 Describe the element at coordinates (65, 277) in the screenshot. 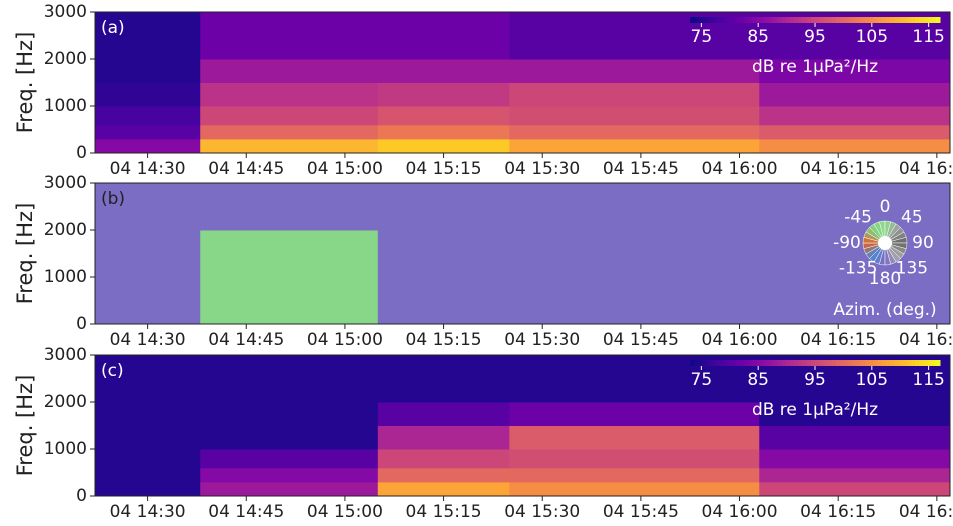

I see `y-tick-label: 1000` at that location.